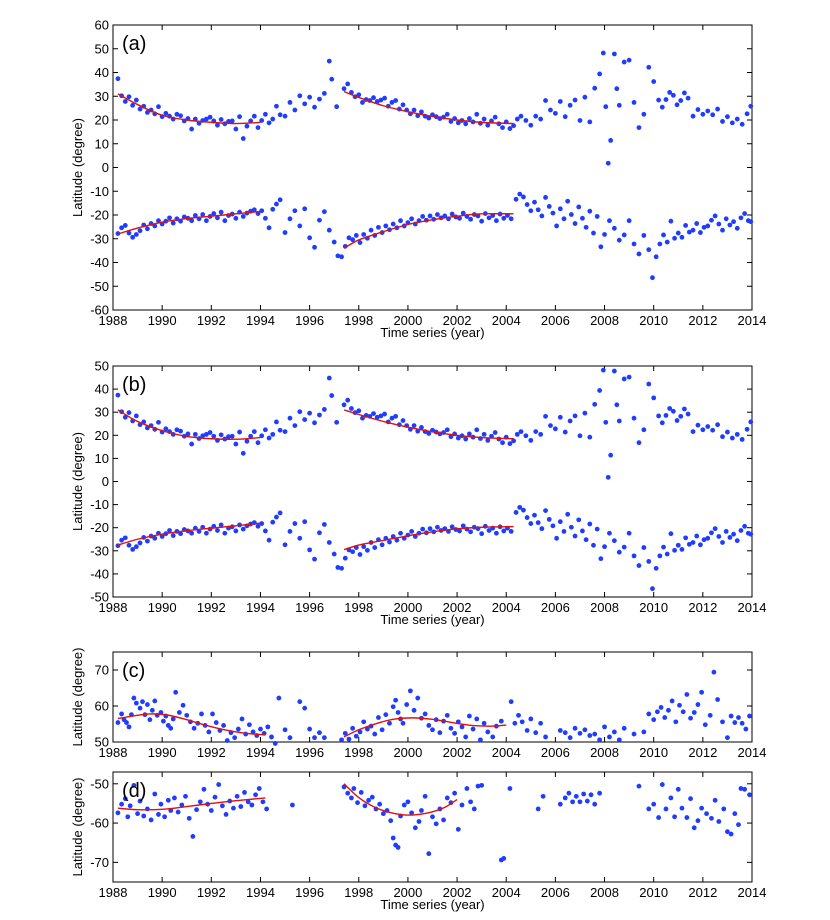  Describe the element at coordinates (604, 320) in the screenshot. I see `x-tick-label: 2008` at that location.